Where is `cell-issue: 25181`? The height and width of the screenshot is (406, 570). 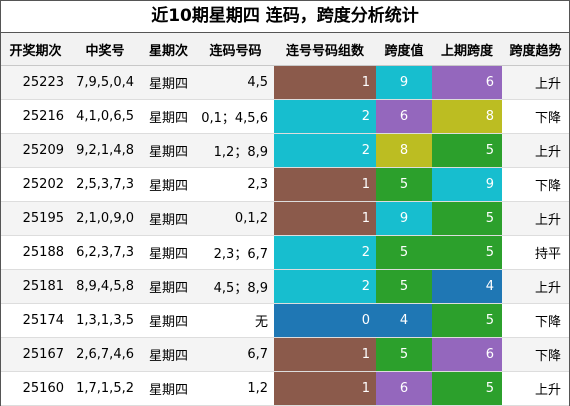
cell-issue: 25181 is located at coordinates (35, 287).